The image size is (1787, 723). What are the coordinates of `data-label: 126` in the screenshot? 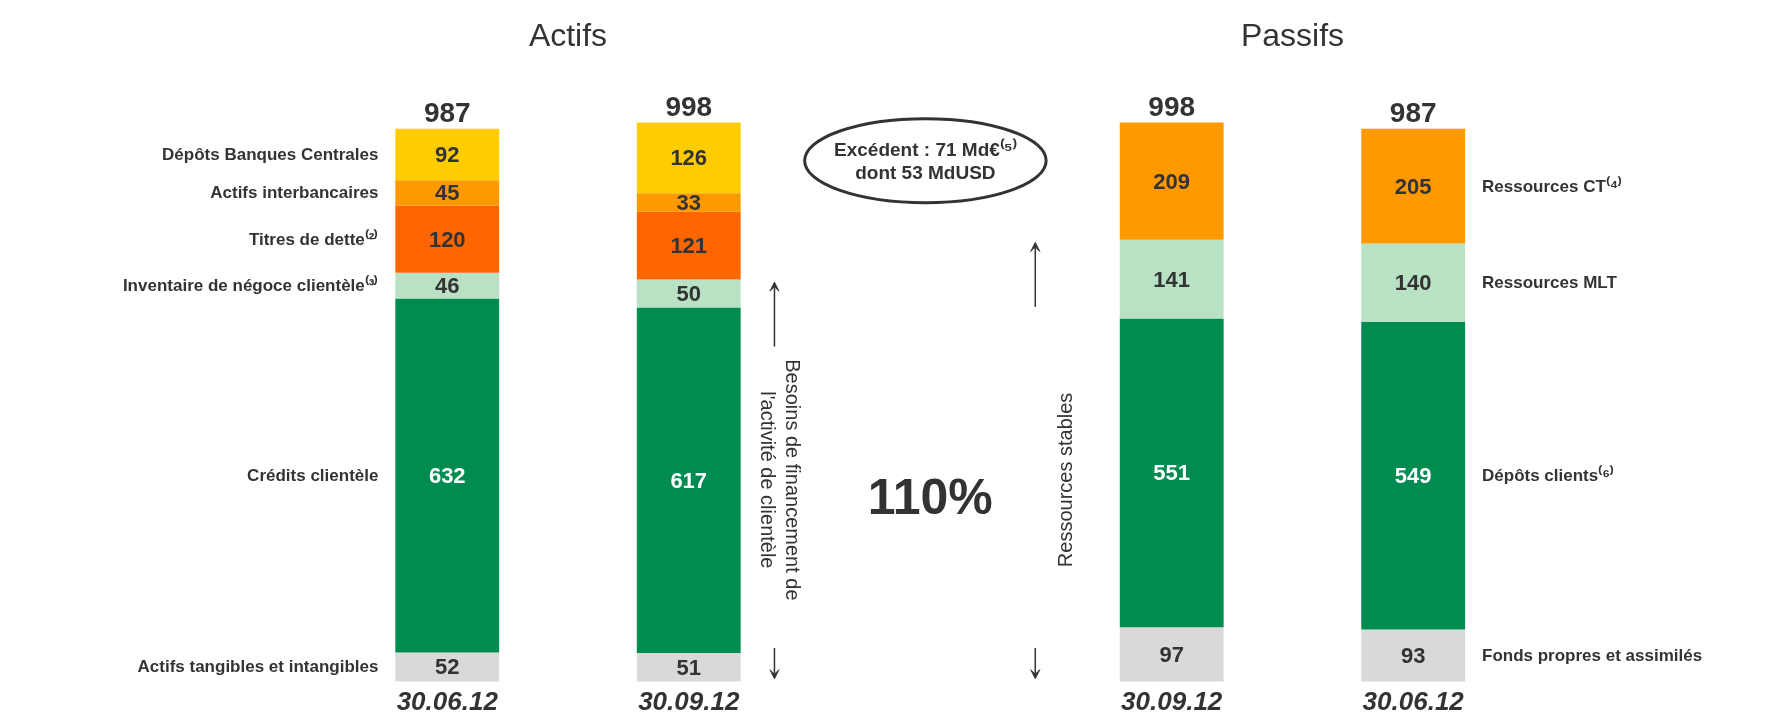 It's located at (689, 158).